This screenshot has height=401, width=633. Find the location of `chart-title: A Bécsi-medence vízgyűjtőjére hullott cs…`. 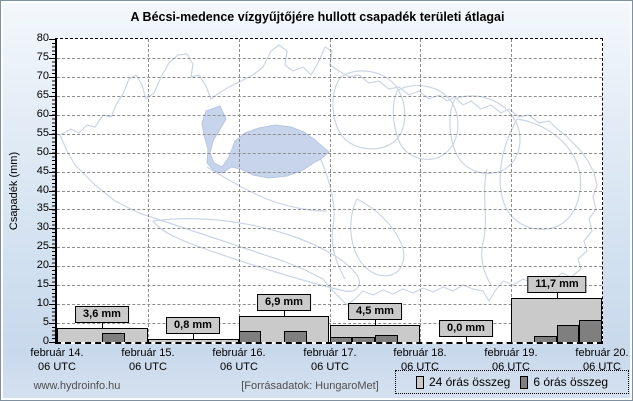

chart-title: A Bécsi-medence vízgyűjtőjére hullott cs… is located at coordinates (317, 17).